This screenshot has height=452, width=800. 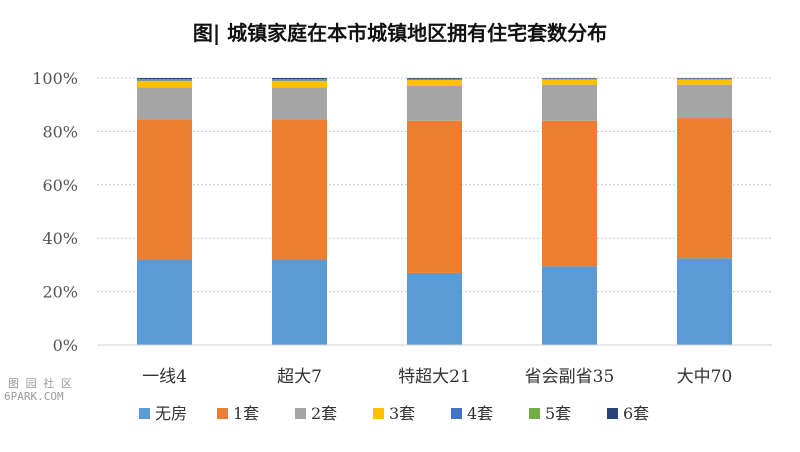 What do you see at coordinates (34, 396) in the screenshot?
I see `watermark-line2: 6PARK.COM` at bounding box center [34, 396].